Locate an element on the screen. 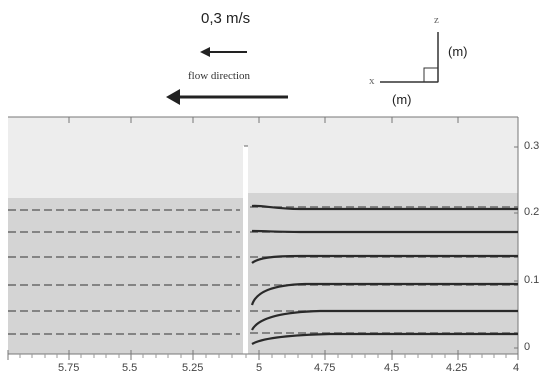 This screenshot has width=542, height=378. top-ticks is located at coordinates (263, 119).